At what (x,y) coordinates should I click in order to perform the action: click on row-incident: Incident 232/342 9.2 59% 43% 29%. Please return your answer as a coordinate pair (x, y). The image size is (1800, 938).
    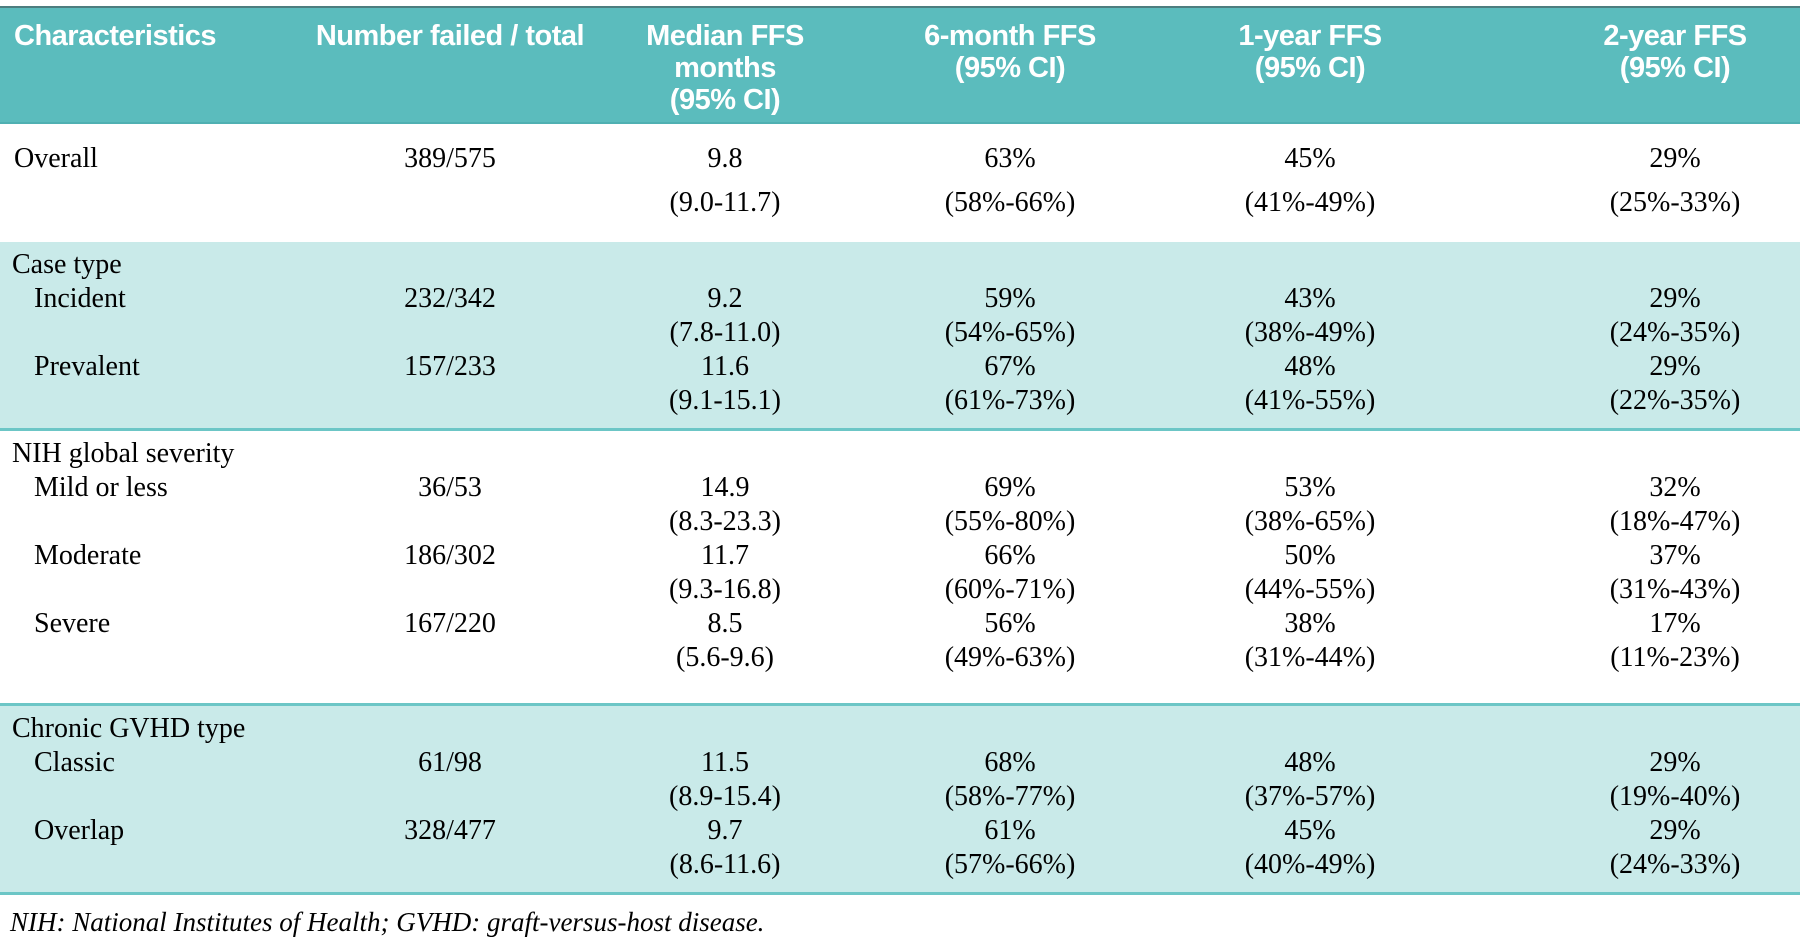
    Looking at the image, I should click on (900, 299).